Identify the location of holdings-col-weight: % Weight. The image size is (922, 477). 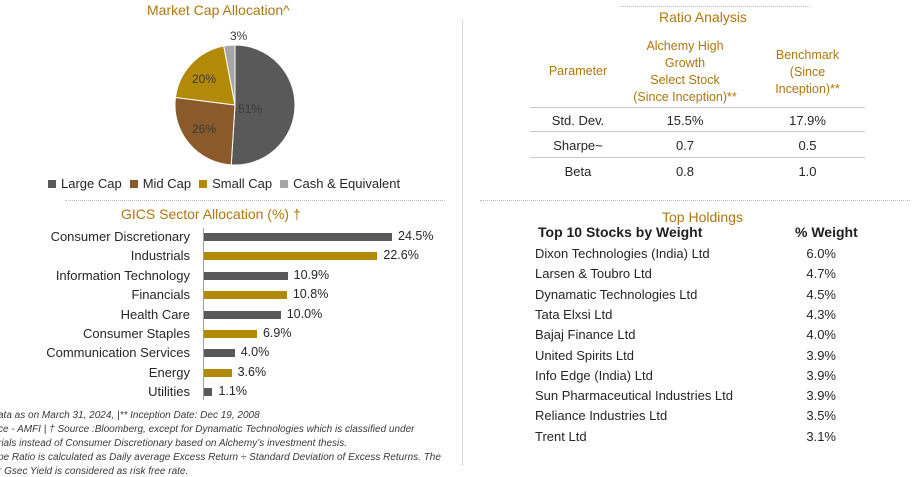
(826, 232).